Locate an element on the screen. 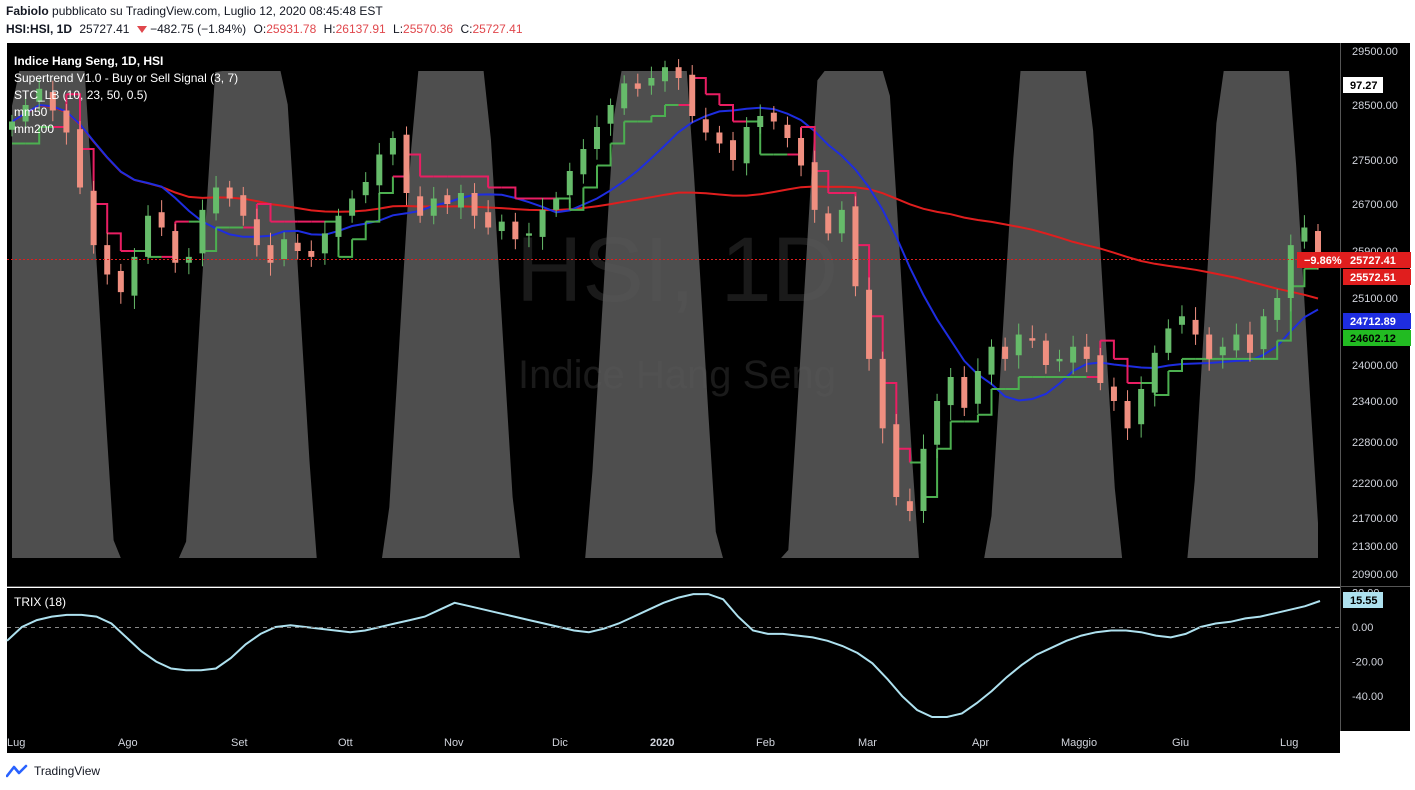  price-axis is located at coordinates (1375, 387).